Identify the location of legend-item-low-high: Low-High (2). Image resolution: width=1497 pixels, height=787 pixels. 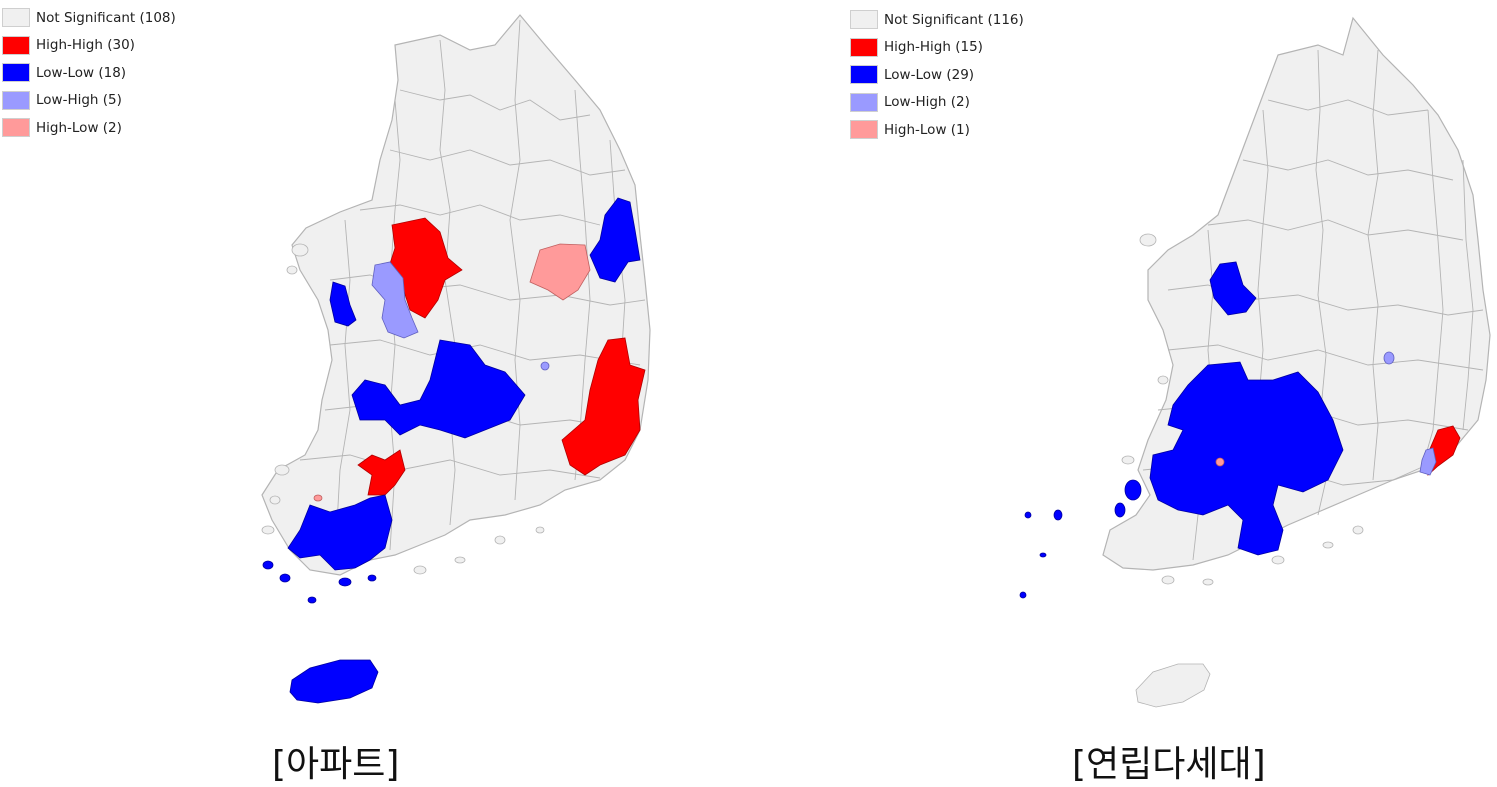
(937, 103).